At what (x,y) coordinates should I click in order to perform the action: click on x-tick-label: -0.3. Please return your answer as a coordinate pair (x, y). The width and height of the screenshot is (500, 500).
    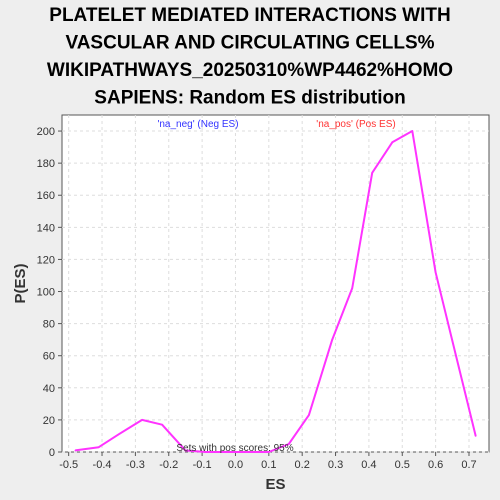
    Looking at the image, I should click on (135, 465).